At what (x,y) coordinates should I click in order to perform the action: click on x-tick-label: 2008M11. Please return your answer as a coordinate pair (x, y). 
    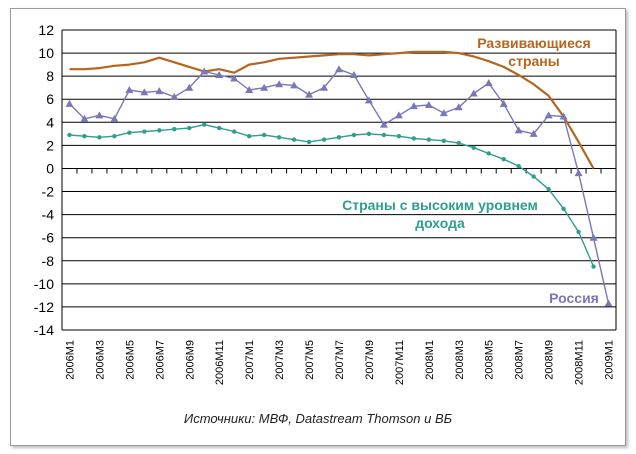
    Looking at the image, I should click on (580, 362).